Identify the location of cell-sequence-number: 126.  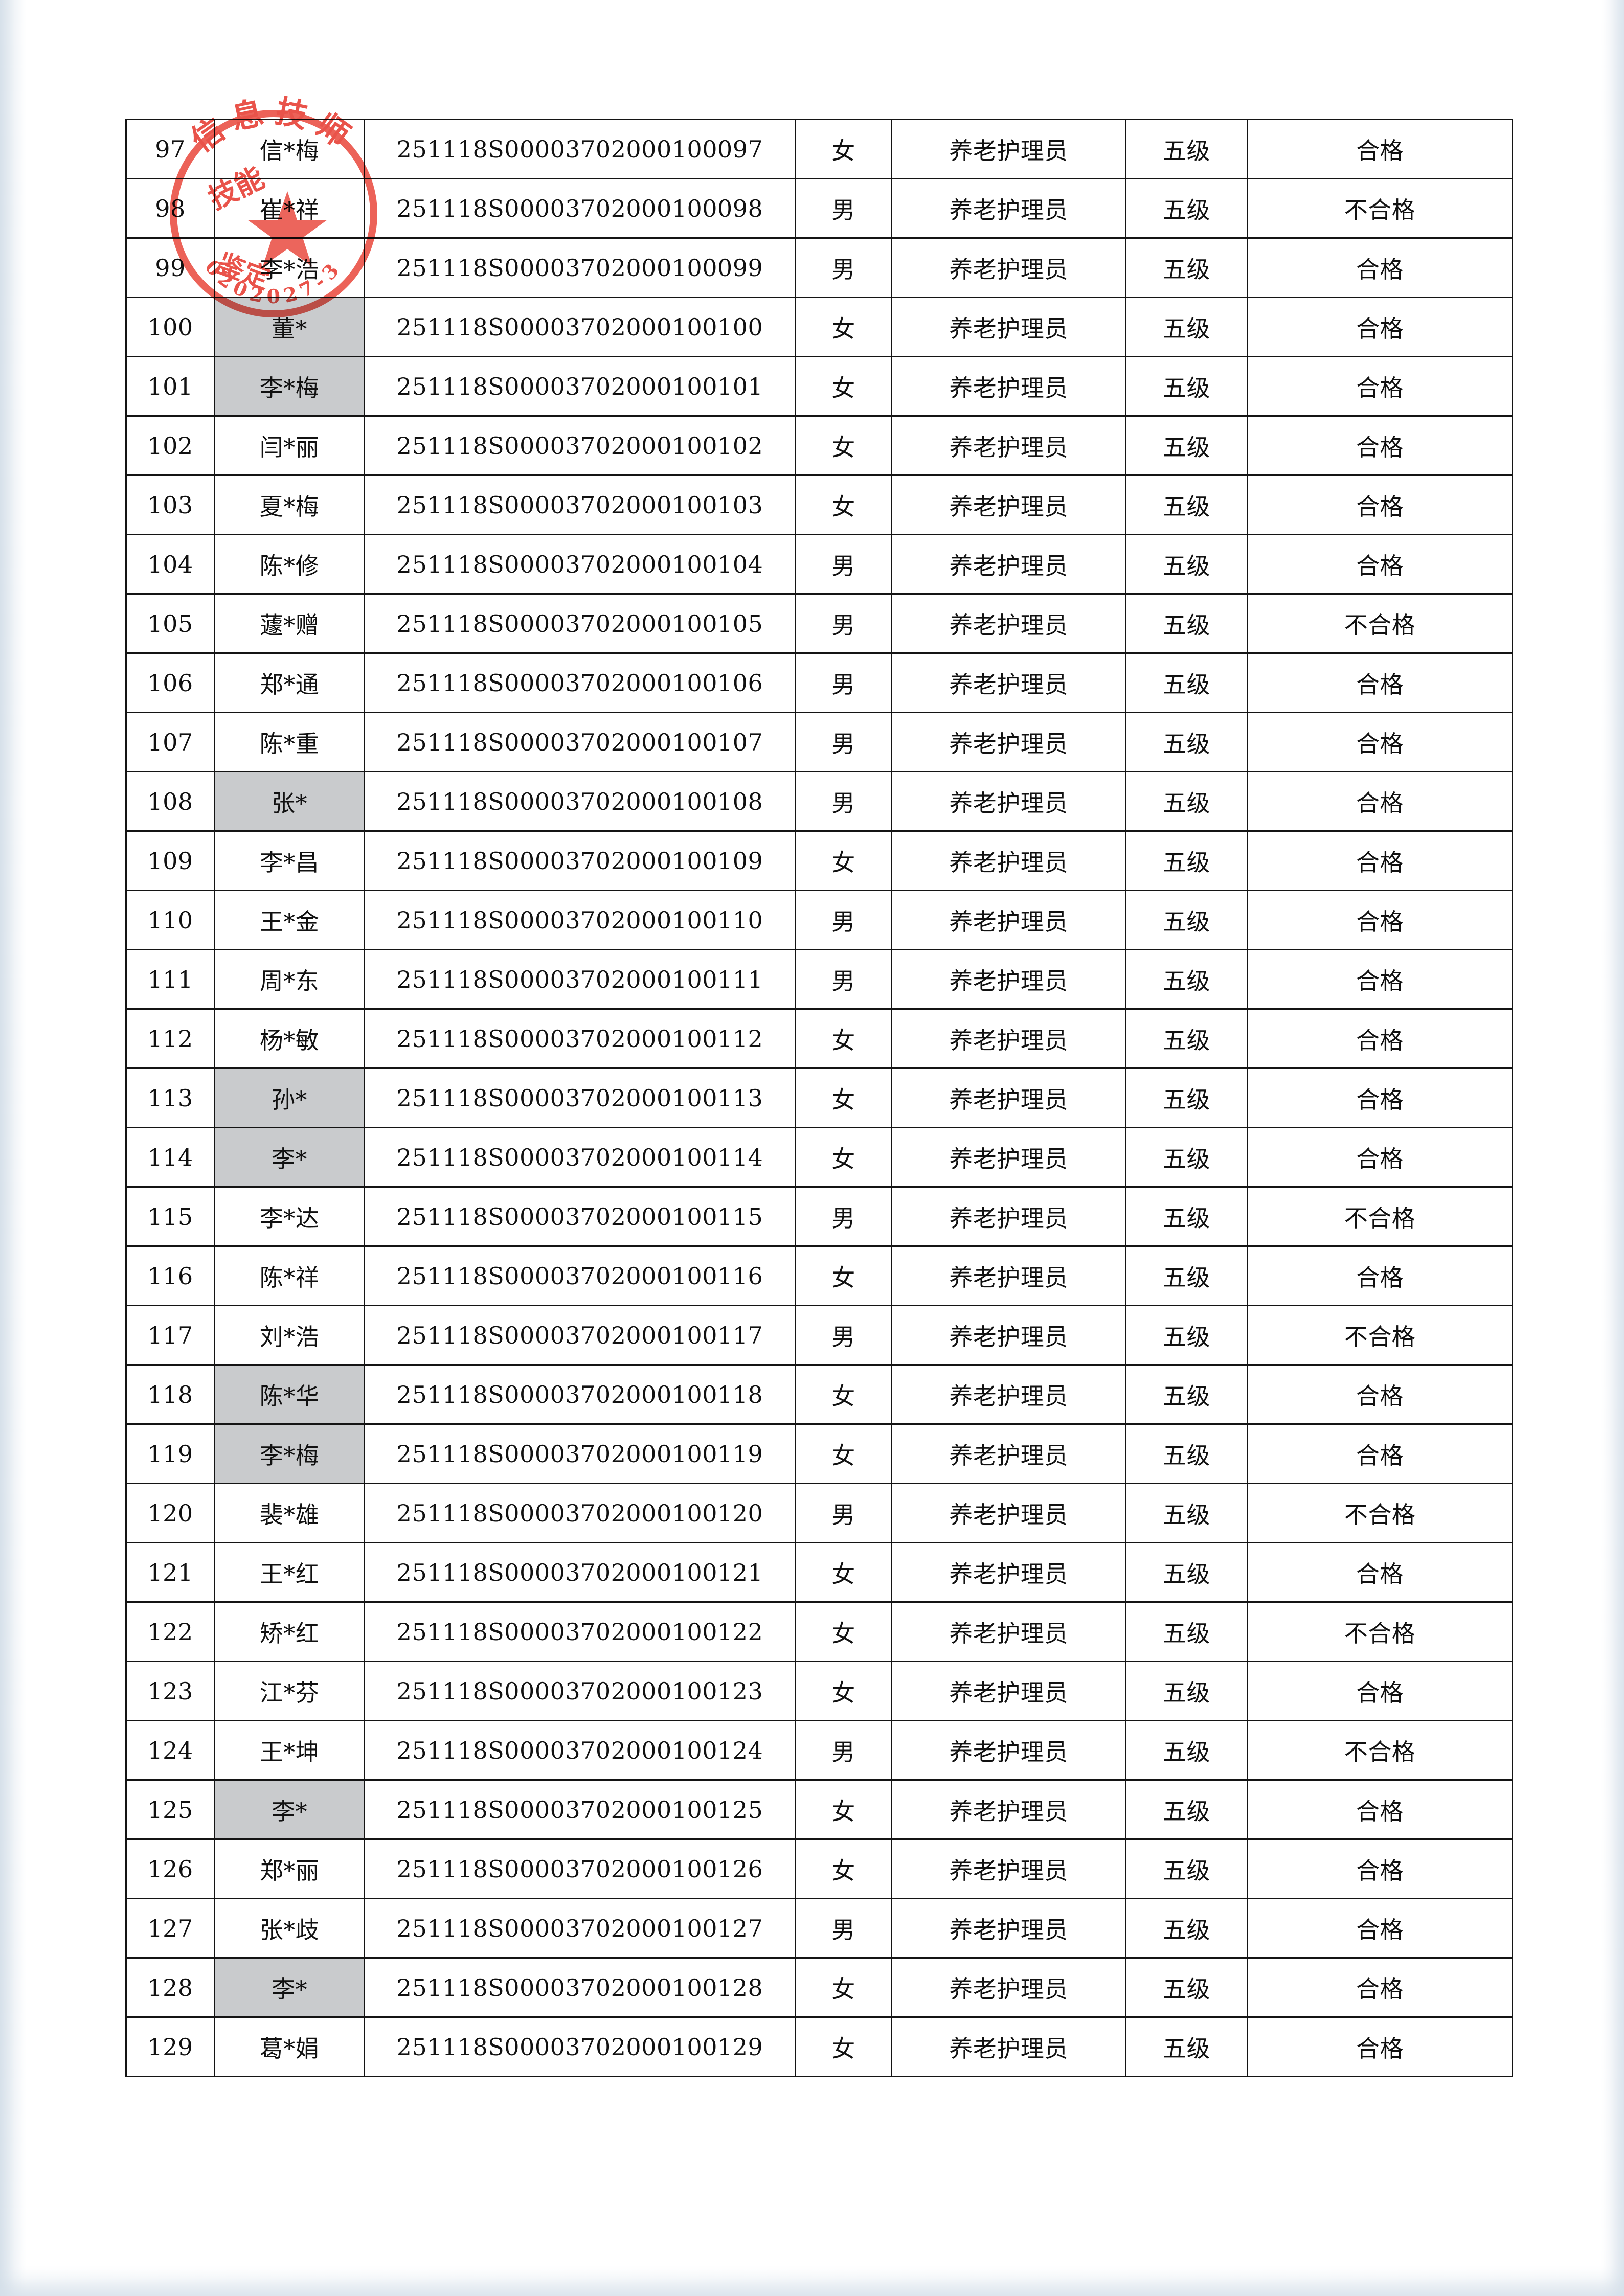
(170, 1868).